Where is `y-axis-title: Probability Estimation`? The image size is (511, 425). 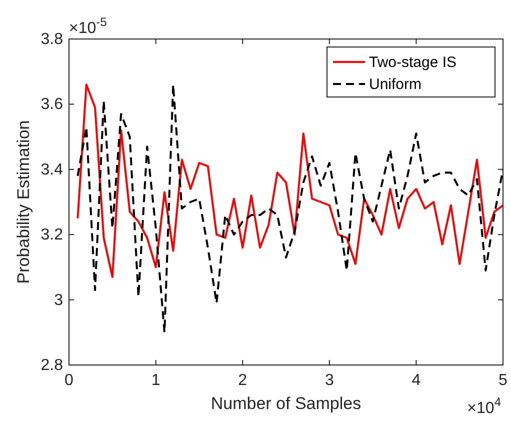 y-axis-title: Probability Estimation is located at coordinates (23, 202).